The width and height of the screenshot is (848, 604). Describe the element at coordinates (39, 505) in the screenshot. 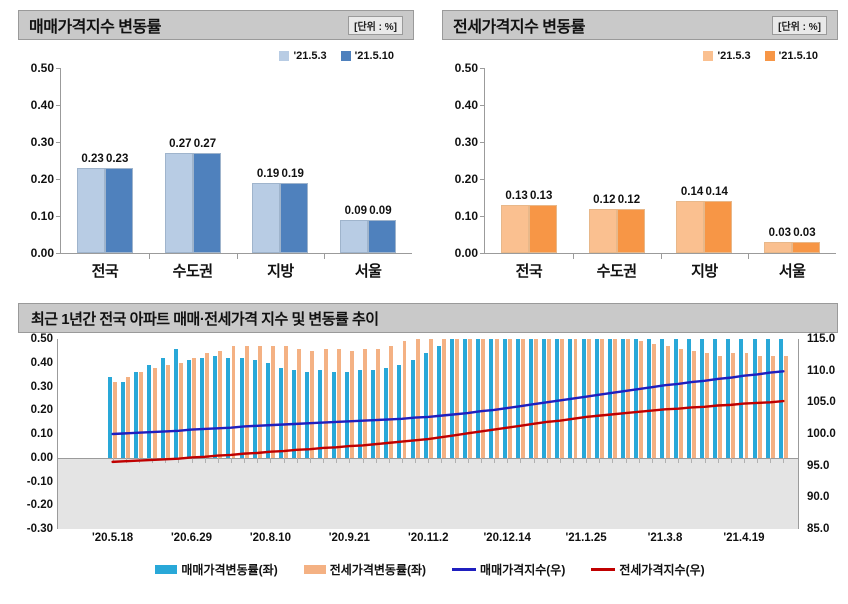

I see `left-y-tick-label: -0.20` at that location.